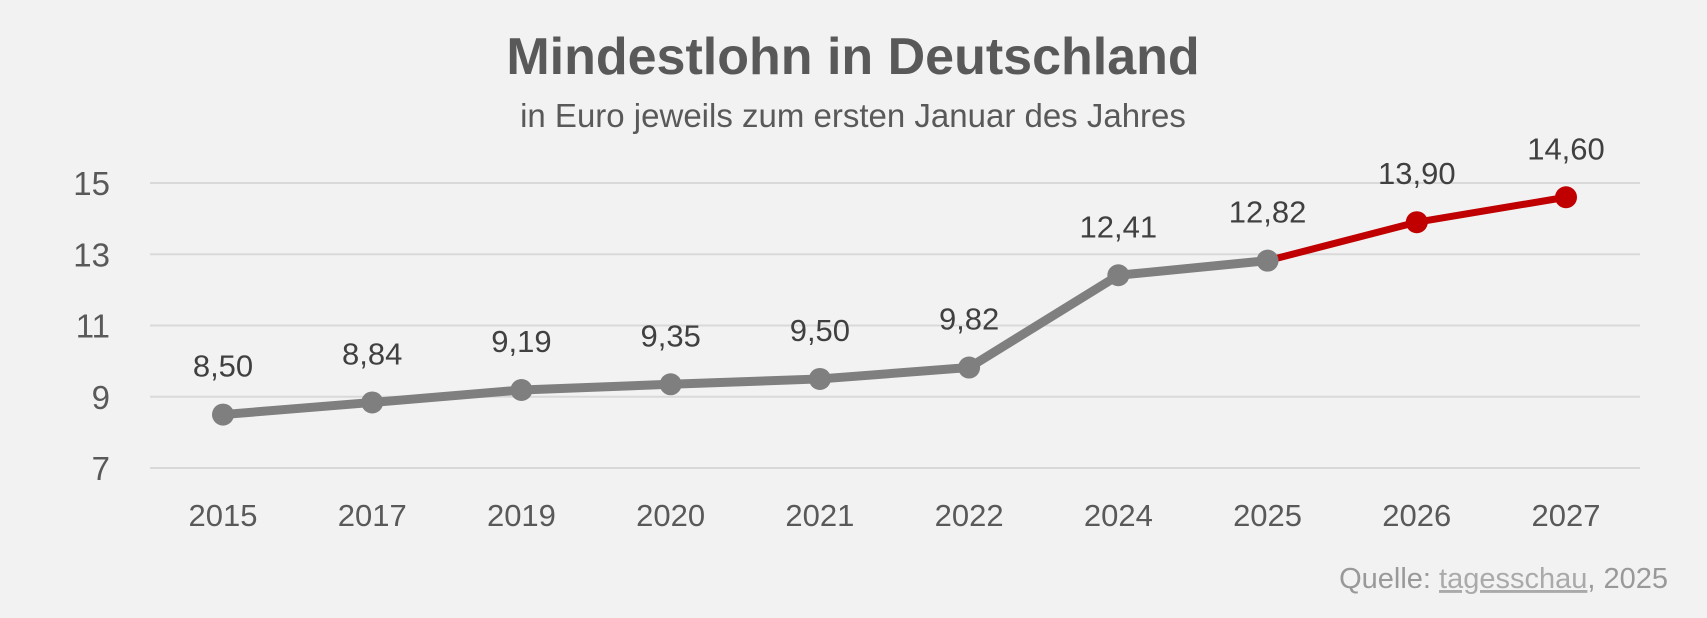 This screenshot has width=1707, height=618. I want to click on y-axis: 7 9 11 13 15, so click(91, 326).